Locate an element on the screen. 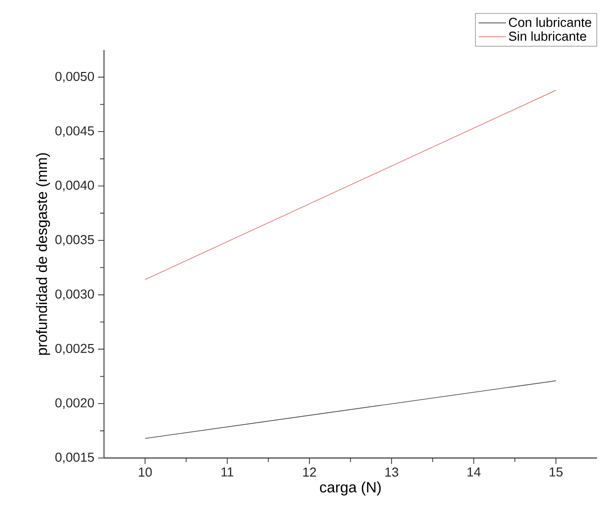 The height and width of the screenshot is (522, 601). y-tick-label: 0,0045 is located at coordinates (74, 131).